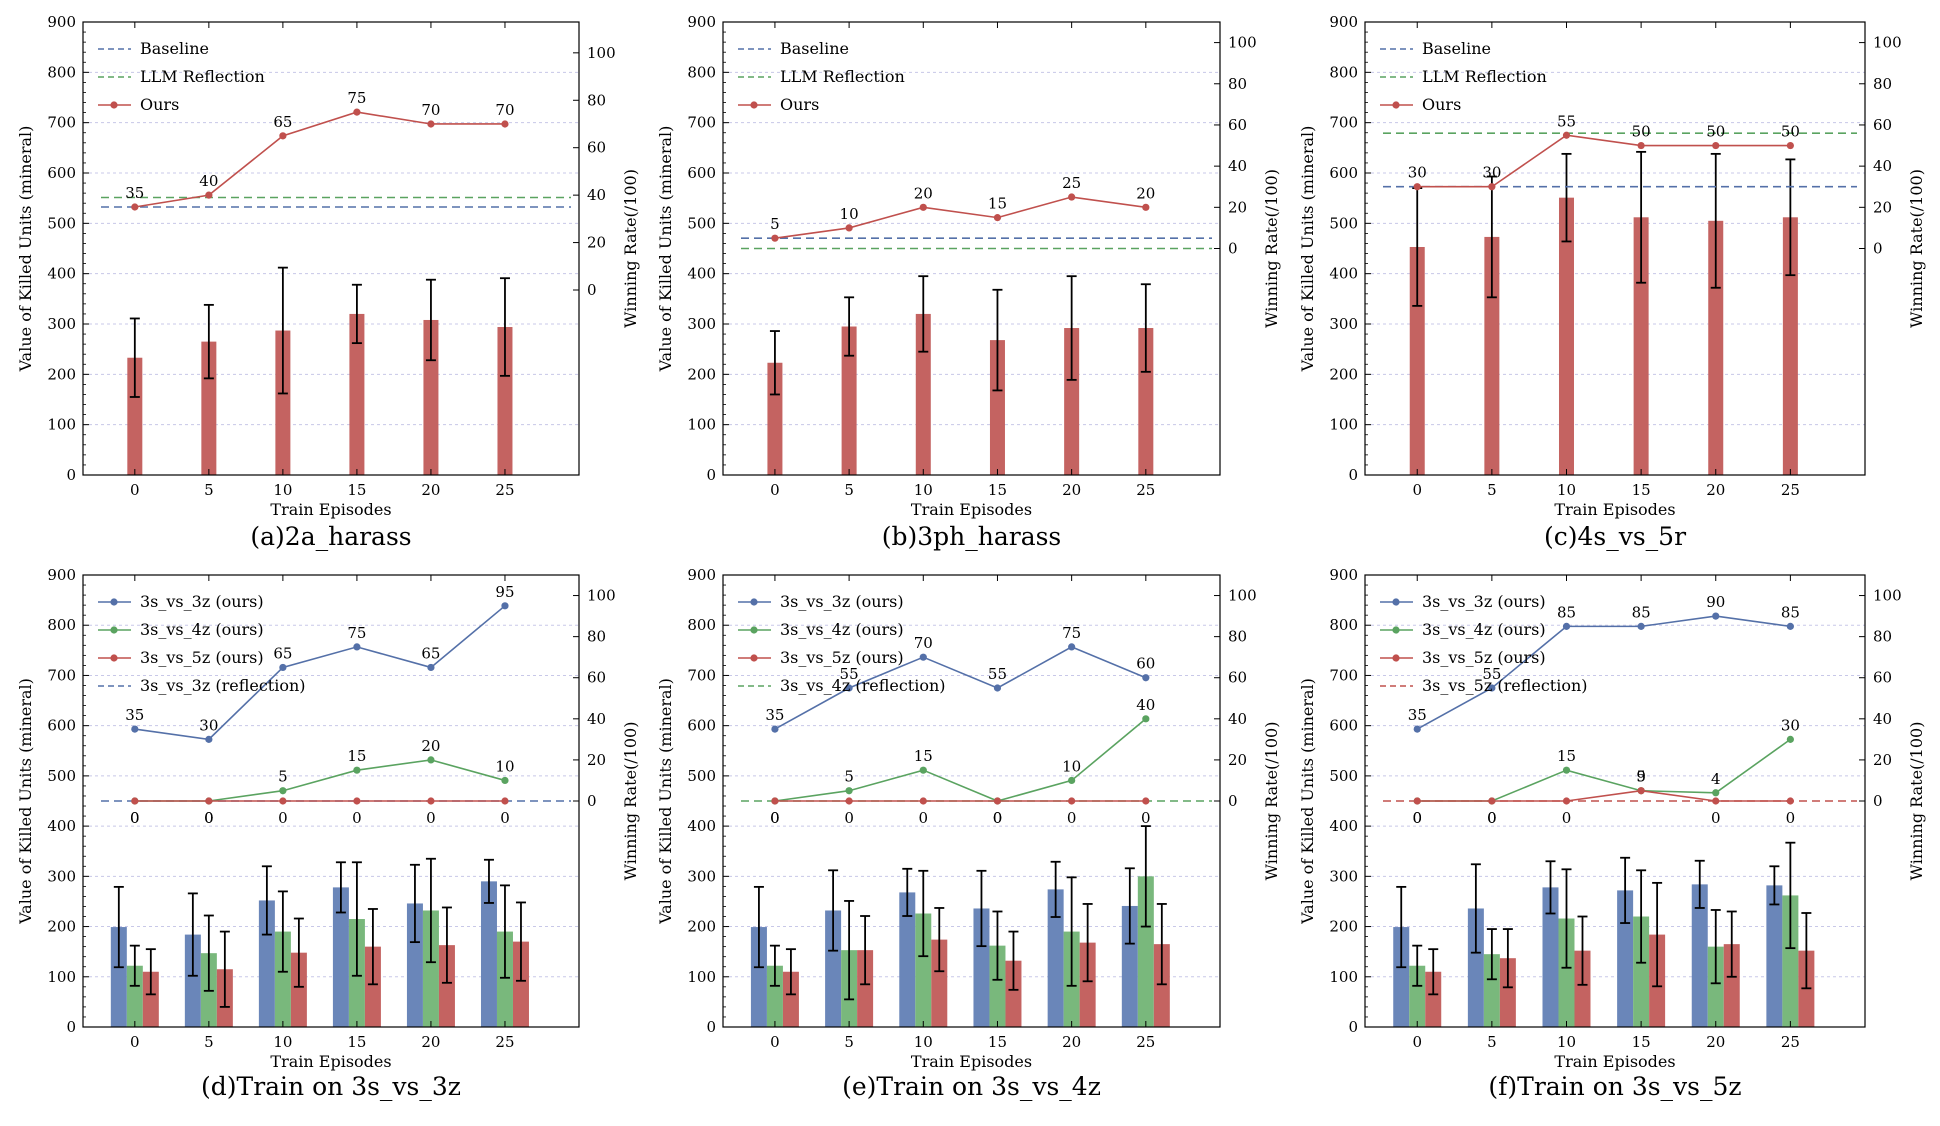 This screenshot has width=1940, height=1126. I want to click on y2-tick-label: 100, so click(1887, 596).